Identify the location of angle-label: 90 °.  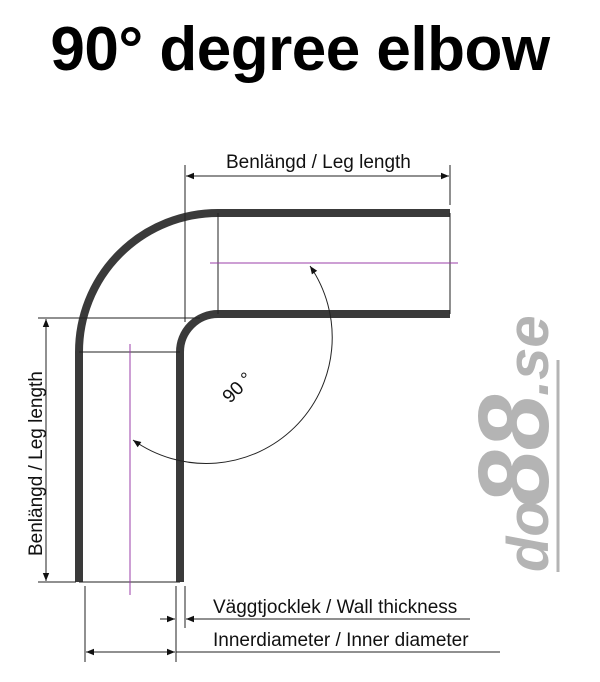
(238, 388).